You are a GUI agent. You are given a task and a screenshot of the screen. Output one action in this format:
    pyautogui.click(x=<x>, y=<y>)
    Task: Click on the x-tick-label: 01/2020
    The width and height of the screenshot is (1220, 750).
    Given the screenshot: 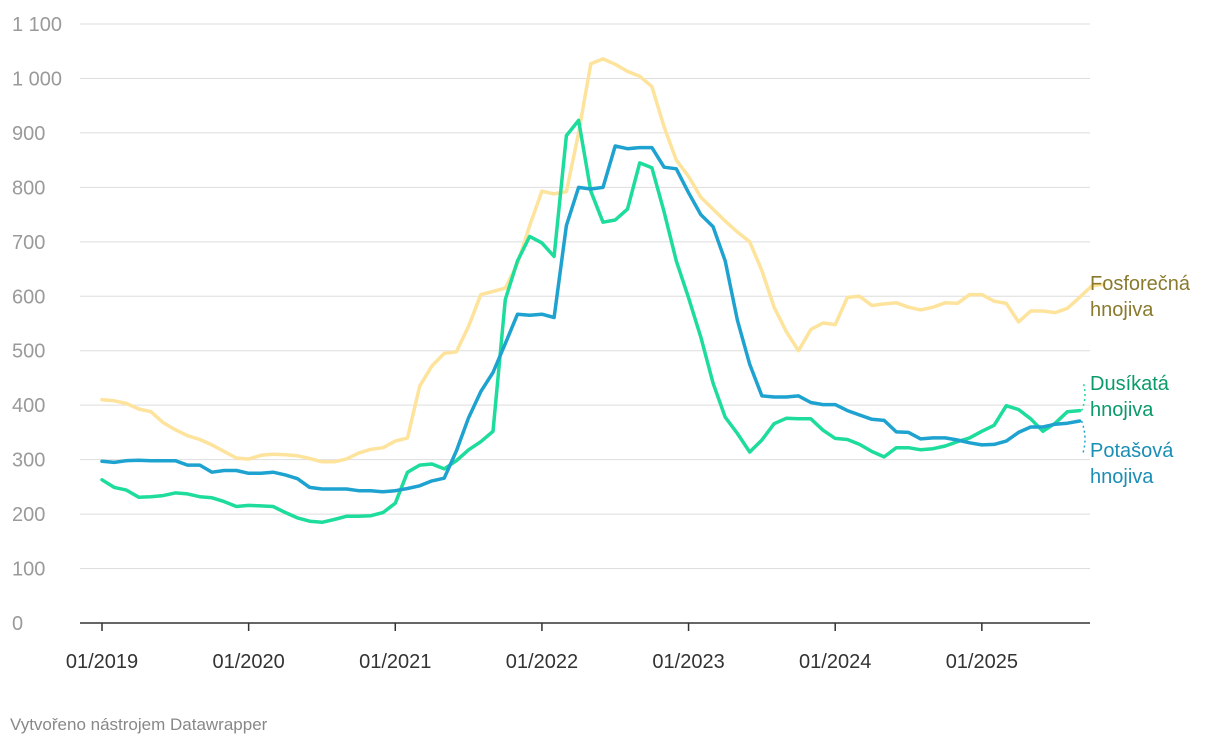 What is the action you would take?
    pyautogui.click(x=248, y=662)
    